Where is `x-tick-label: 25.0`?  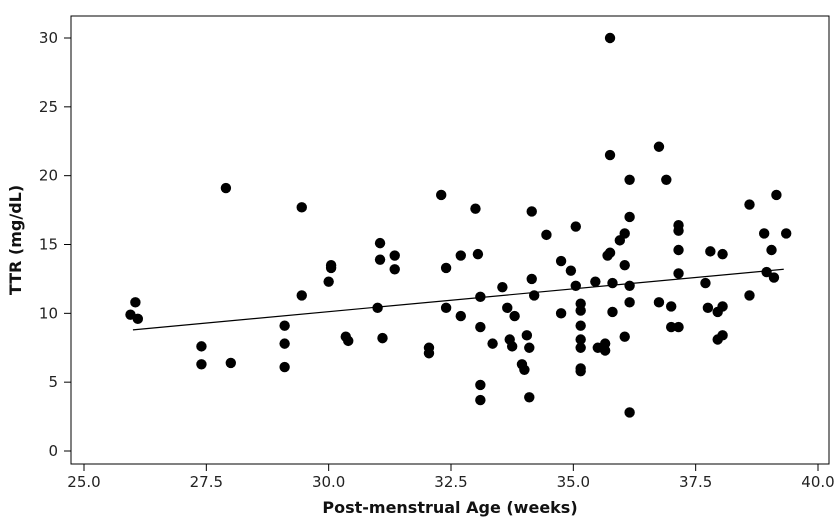 x-tick-label: 25.0 is located at coordinates (83, 482).